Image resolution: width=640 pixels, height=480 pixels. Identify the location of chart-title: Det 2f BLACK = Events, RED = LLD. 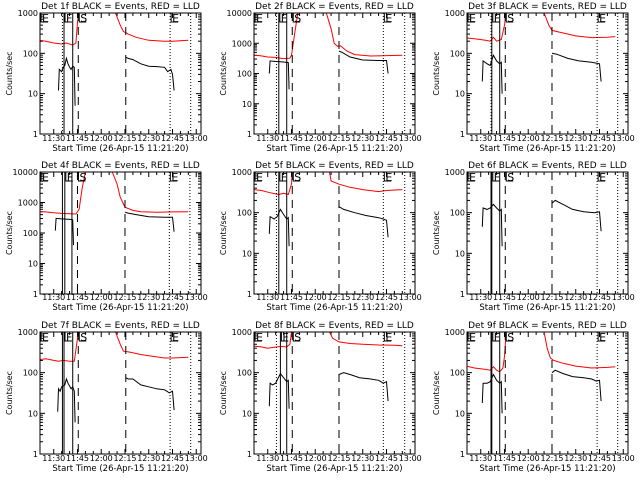
(334, 7).